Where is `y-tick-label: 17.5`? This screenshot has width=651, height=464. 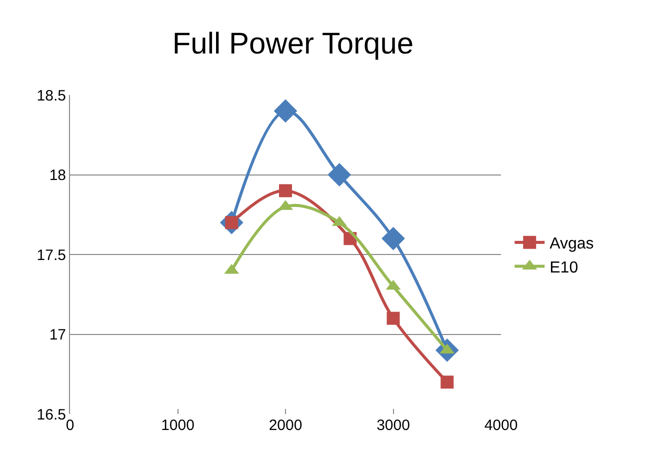
y-tick-label: 17.5 is located at coordinates (51, 255).